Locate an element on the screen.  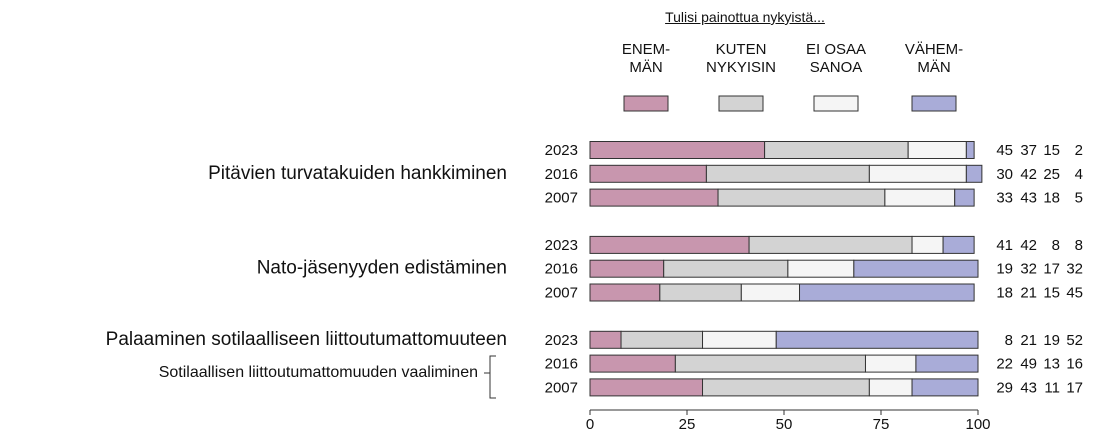
legend-label: ENEM- MÄN is located at coordinates (646, 58).